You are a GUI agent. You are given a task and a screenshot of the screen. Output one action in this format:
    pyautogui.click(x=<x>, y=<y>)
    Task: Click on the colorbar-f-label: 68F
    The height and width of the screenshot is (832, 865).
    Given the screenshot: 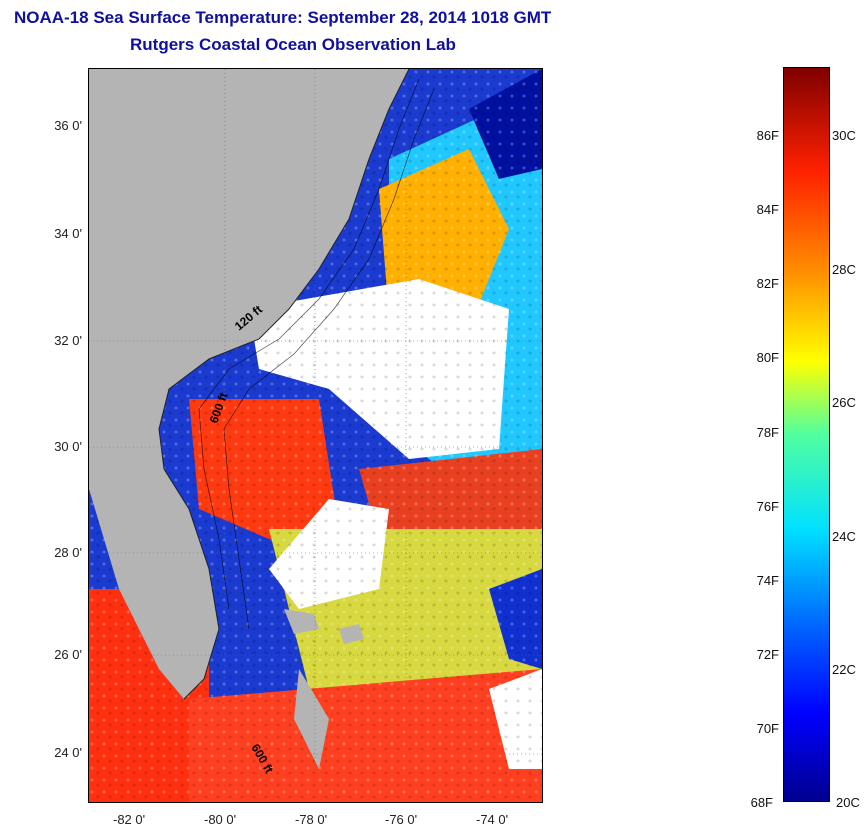 What is the action you would take?
    pyautogui.click(x=761, y=802)
    